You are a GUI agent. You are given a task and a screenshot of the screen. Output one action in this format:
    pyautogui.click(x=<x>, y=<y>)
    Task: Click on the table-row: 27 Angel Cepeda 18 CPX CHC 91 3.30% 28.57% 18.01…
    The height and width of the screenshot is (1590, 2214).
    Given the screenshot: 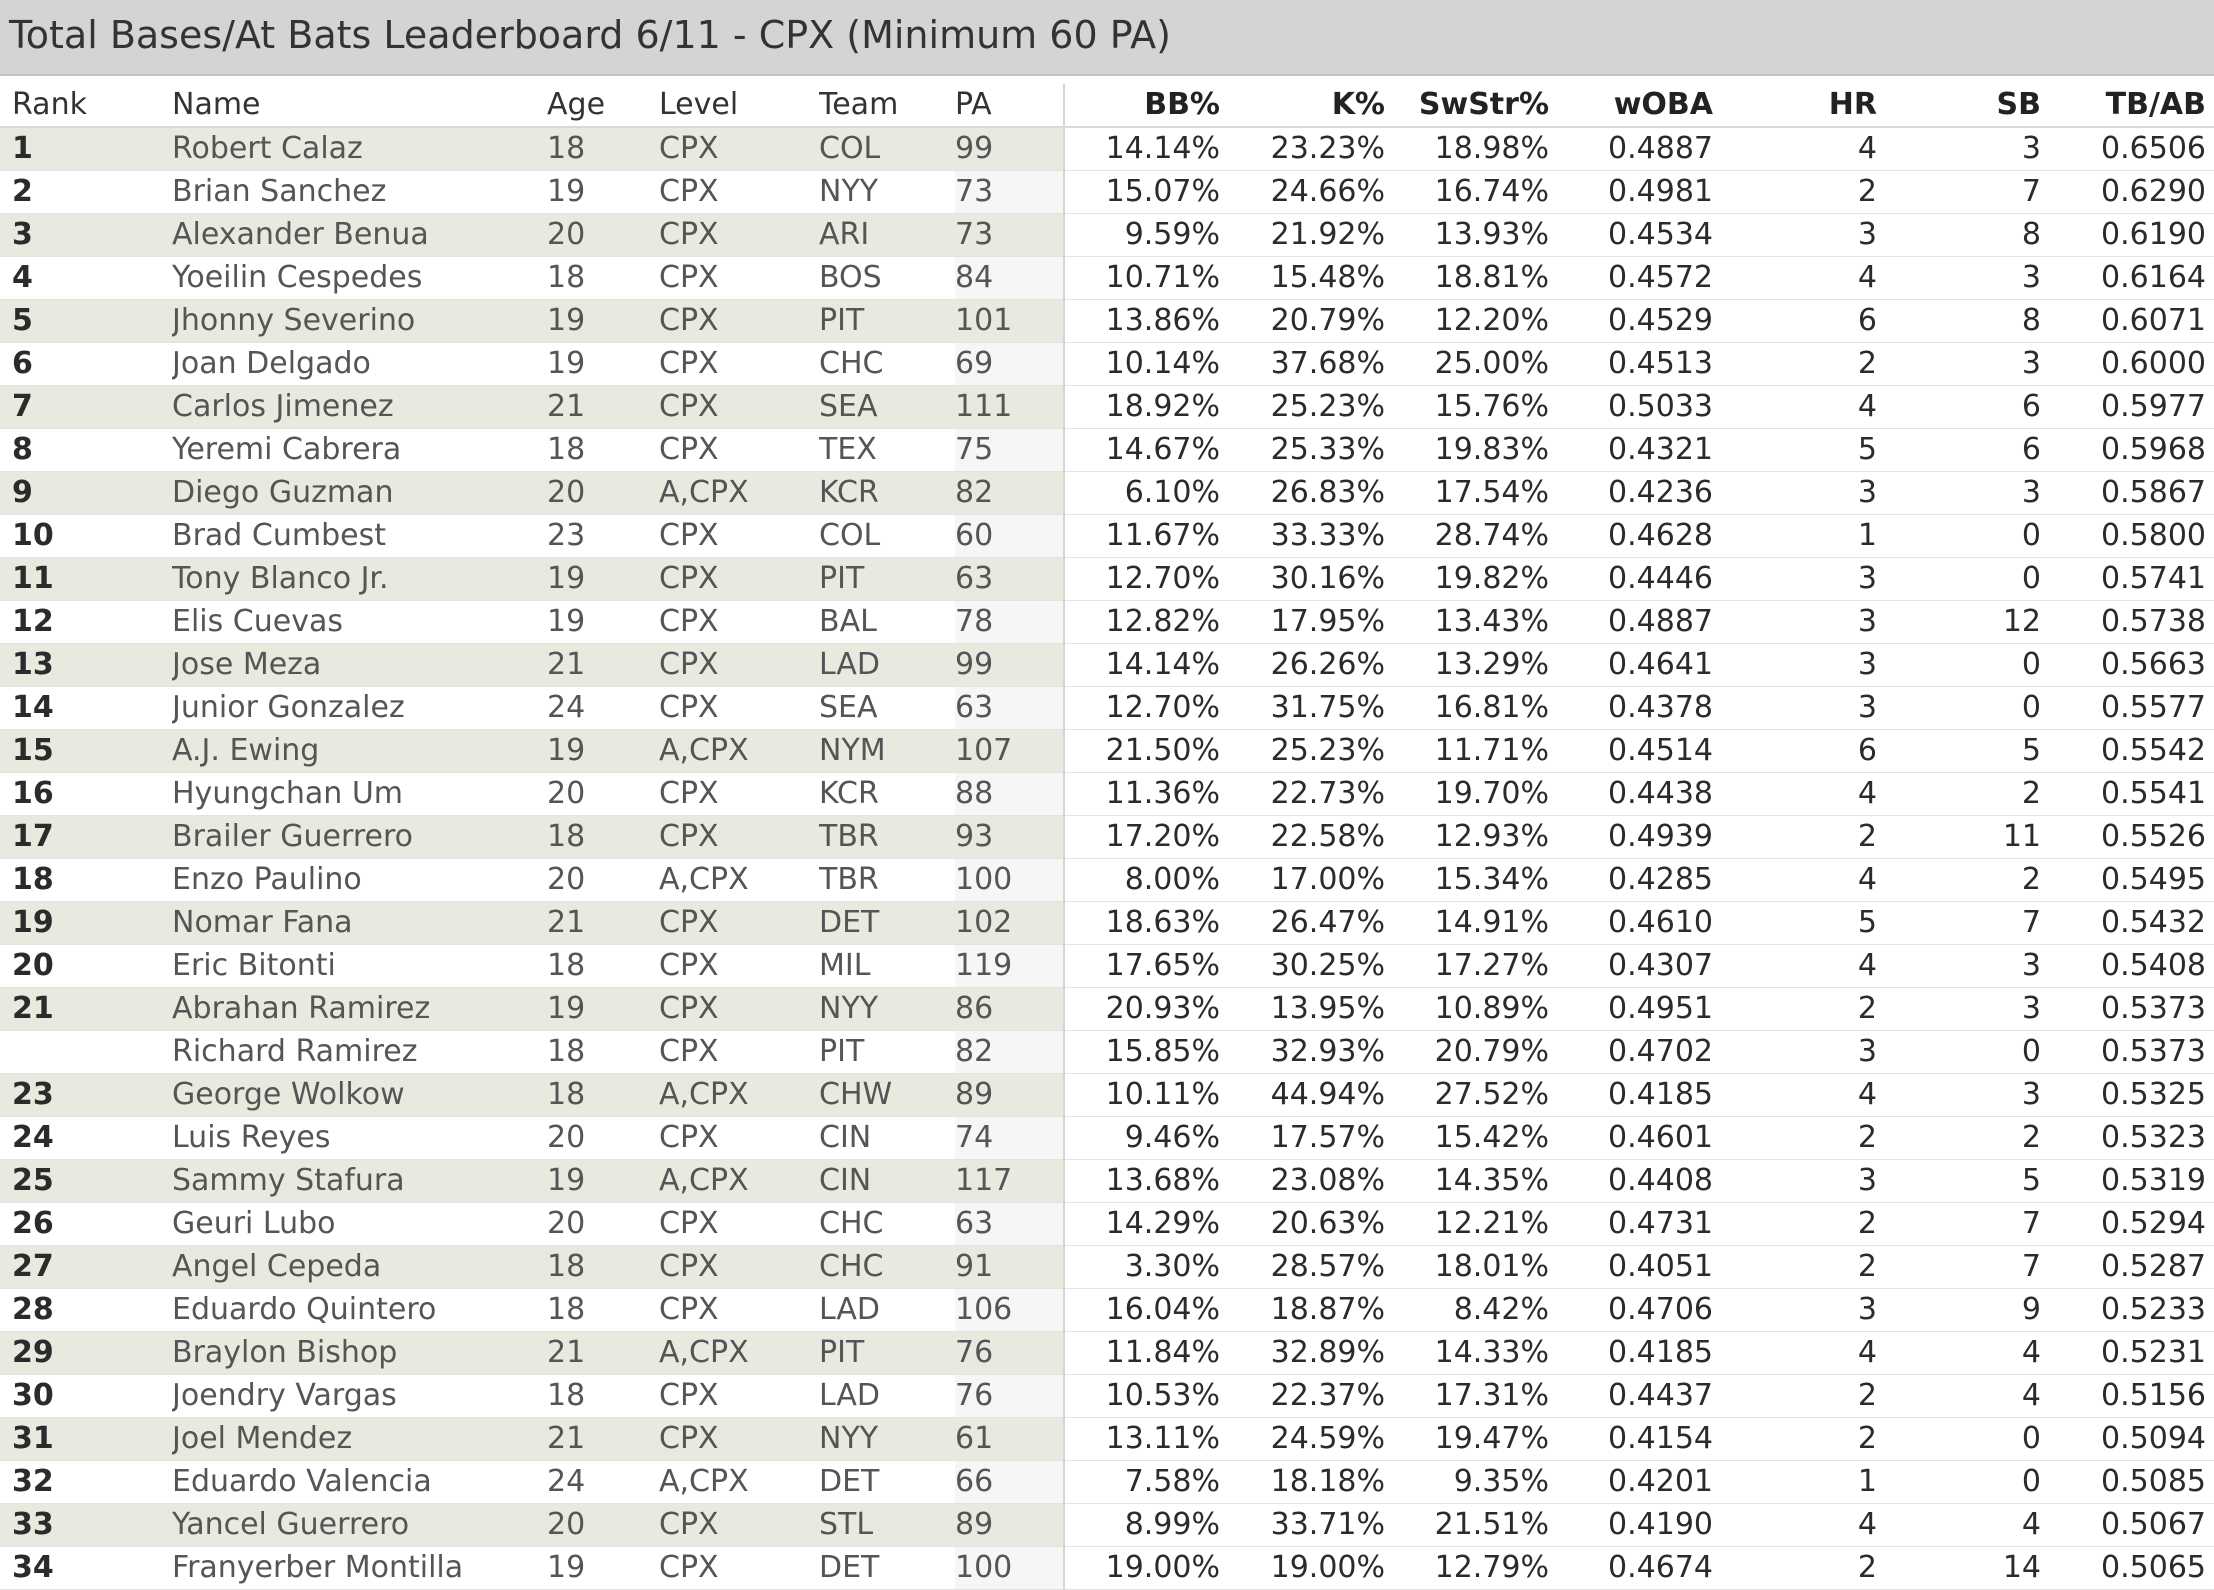 What is the action you would take?
    pyautogui.click(x=1107, y=1267)
    